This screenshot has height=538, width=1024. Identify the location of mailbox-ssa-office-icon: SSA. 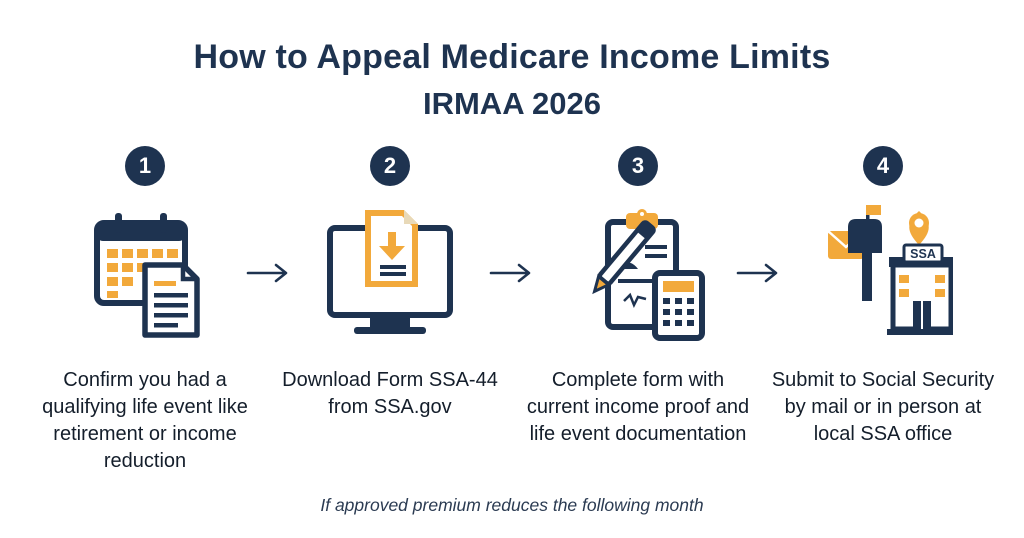
(885, 275).